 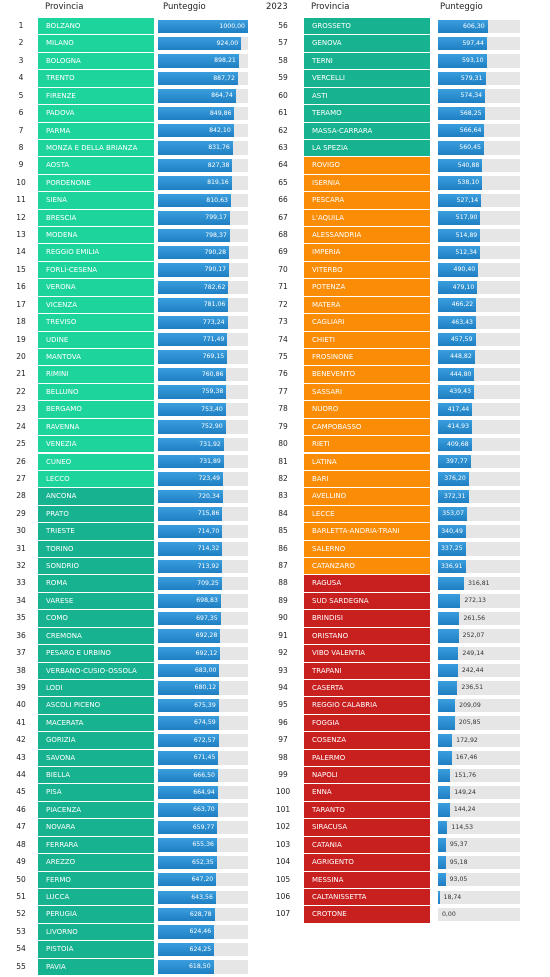 What do you see at coordinates (96, 357) in the screenshot?
I see `province: MANTOVA` at bounding box center [96, 357].